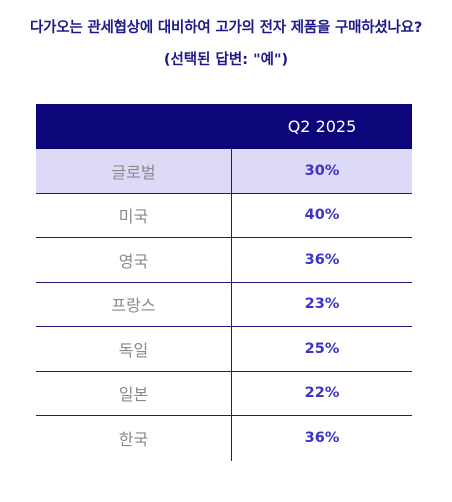 The height and width of the screenshot is (502, 452). I want to click on column-header-q2-2025: Q2 2025, so click(322, 126).